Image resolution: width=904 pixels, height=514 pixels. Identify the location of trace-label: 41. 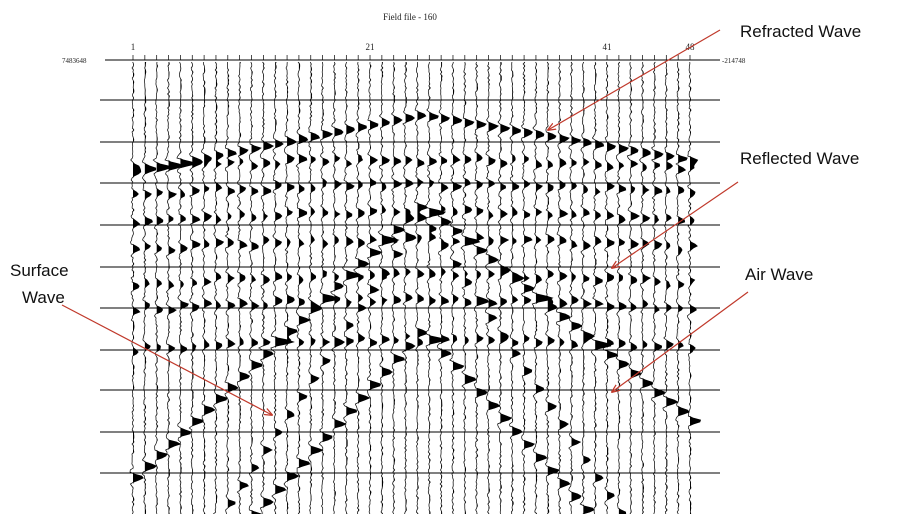
(607, 47).